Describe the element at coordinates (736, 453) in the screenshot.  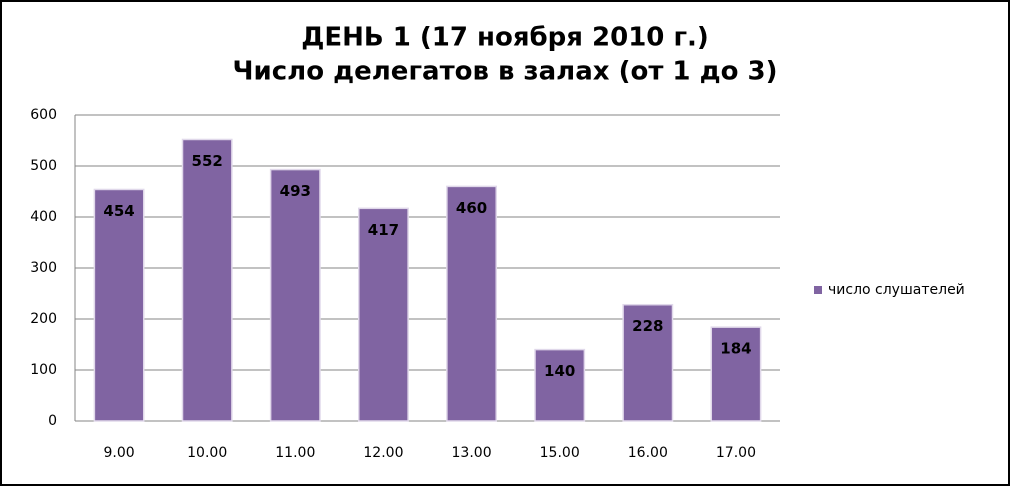
I see `x-tick-label: 17.00` at that location.